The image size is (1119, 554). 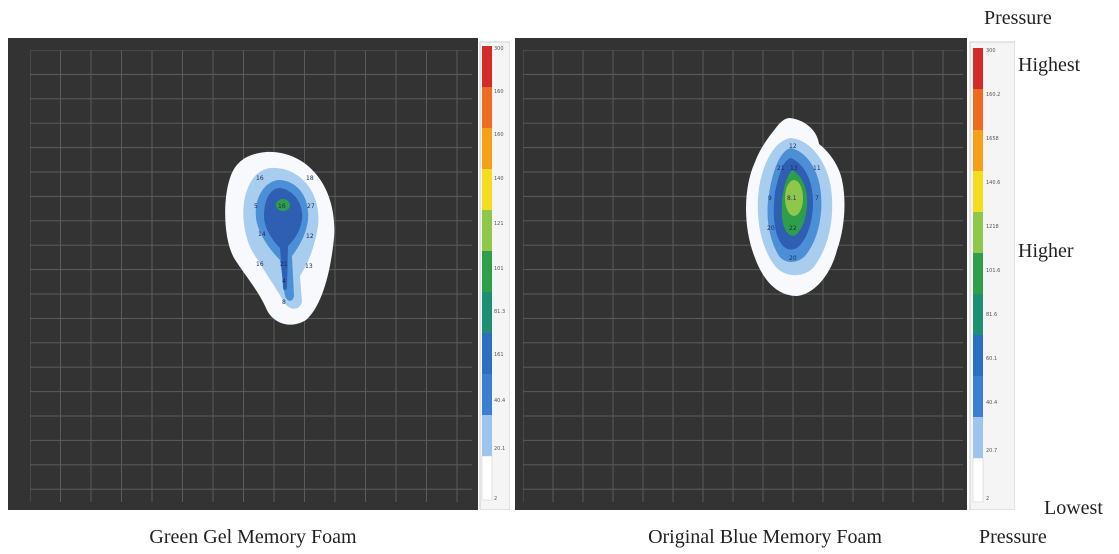 I want to click on sensor-value: 22, so click(x=793, y=228).